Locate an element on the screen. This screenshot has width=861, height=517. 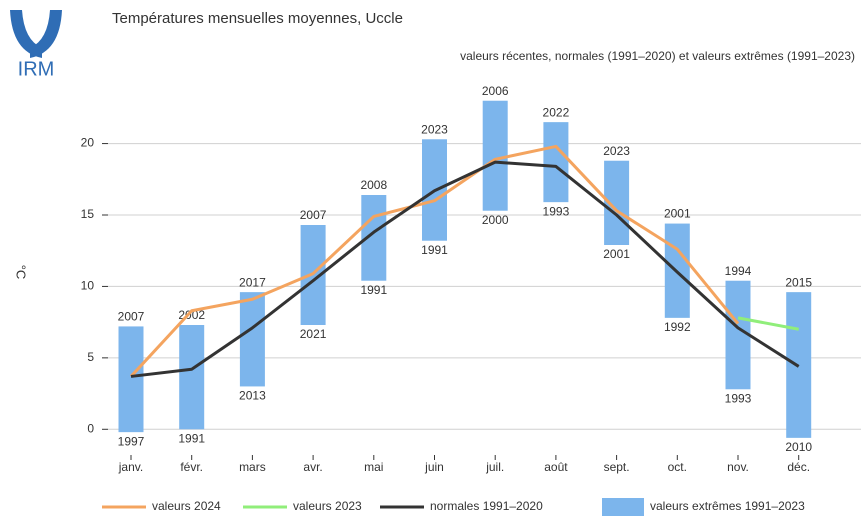
legend-swatch is located at coordinates (623, 507).